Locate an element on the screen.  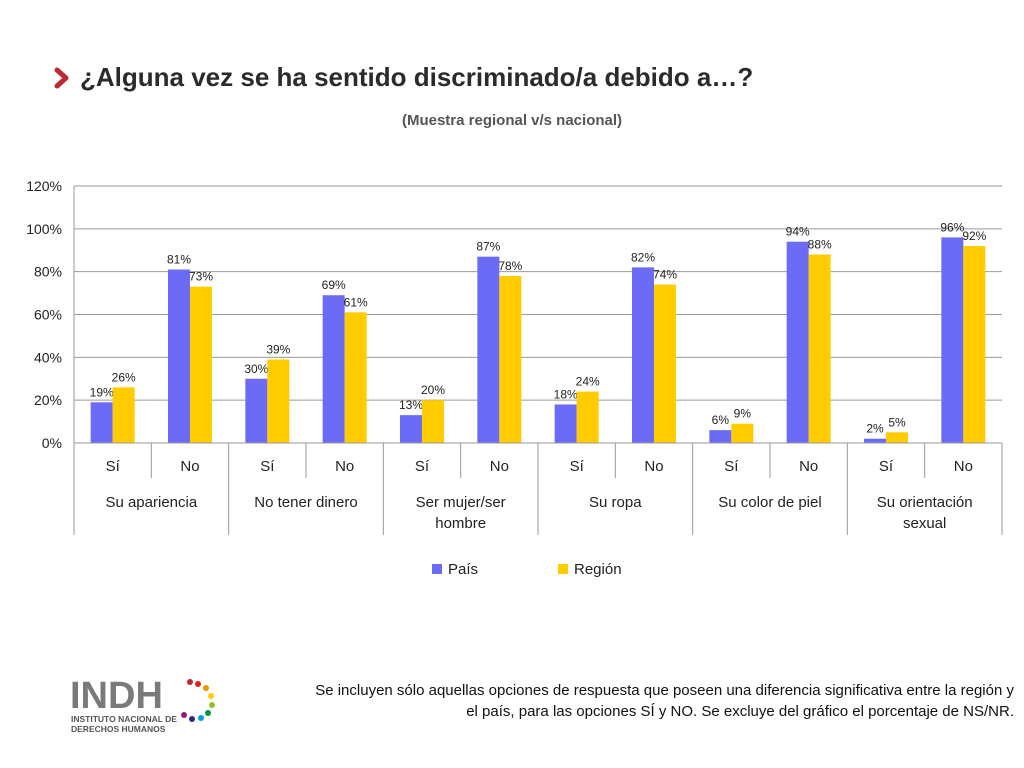
chart-subtitle: (Muestra regional v/s nacional) is located at coordinates (512, 120).